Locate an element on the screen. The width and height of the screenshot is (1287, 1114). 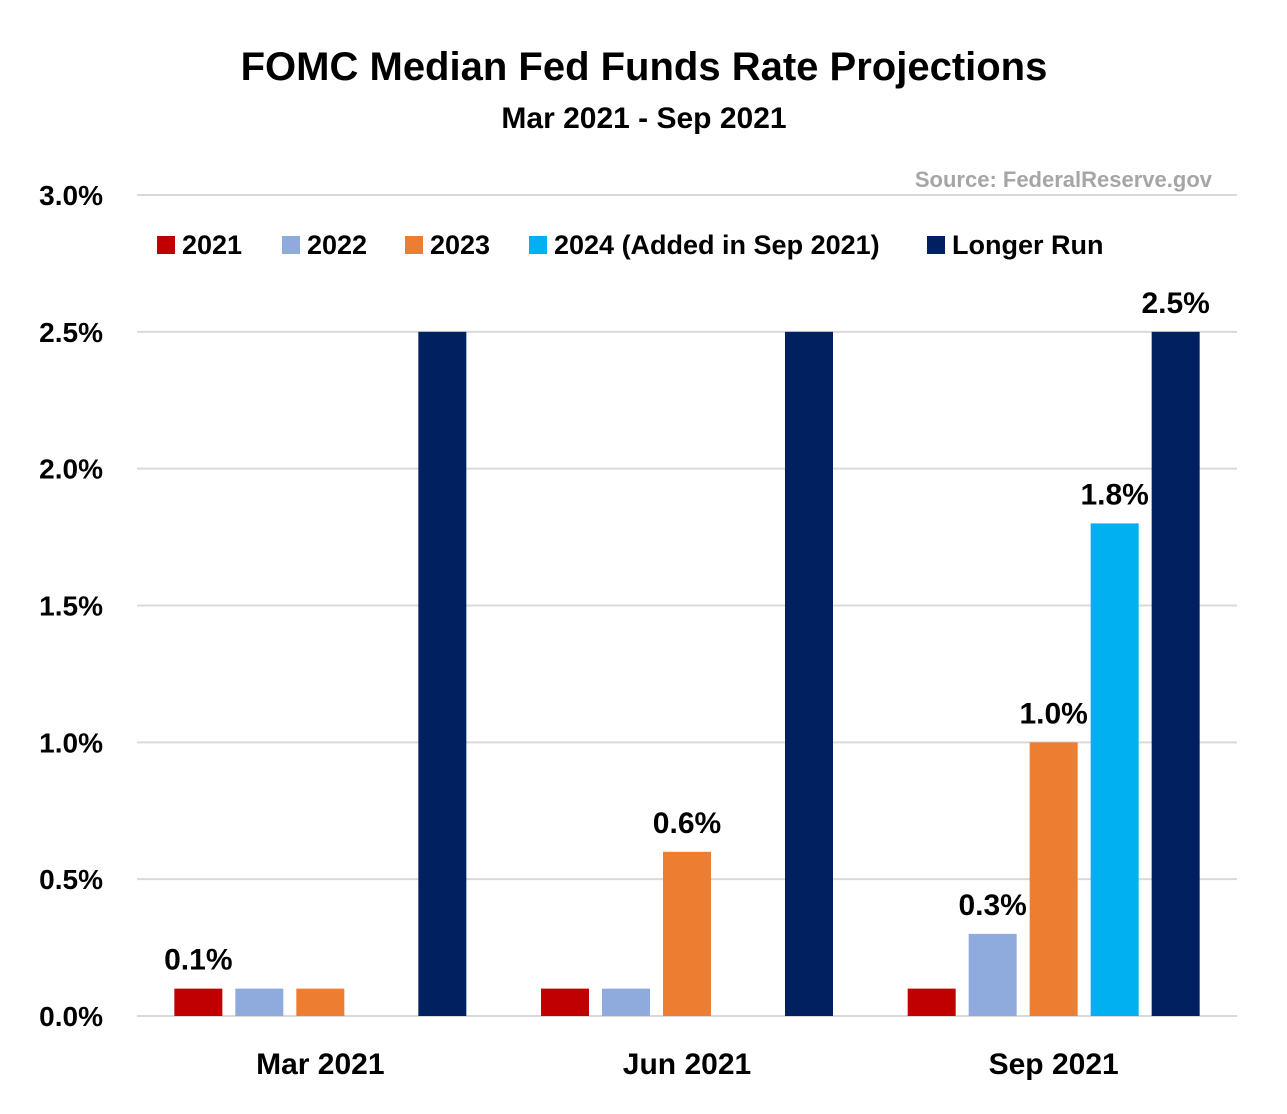
y-axis-ticks: 0.0% 0.5% 1.0% 1.5% 2.0% 2.5% 3.0% is located at coordinates (71, 606).